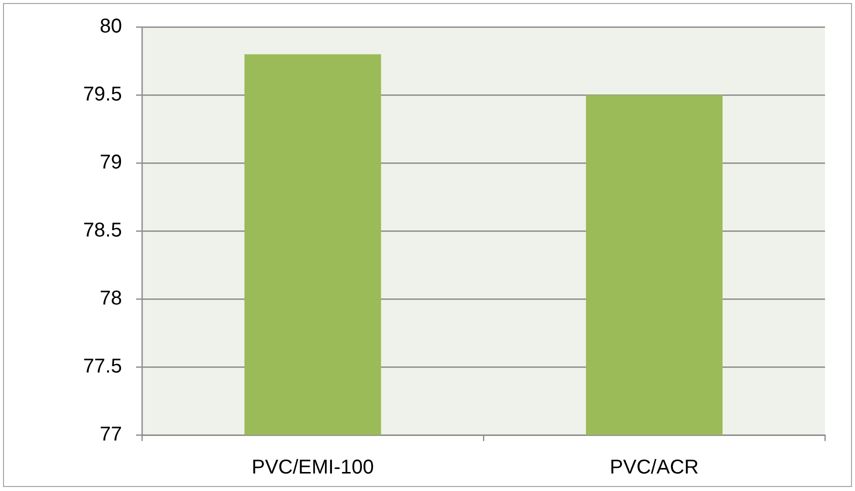 The height and width of the screenshot is (491, 855). Describe the element at coordinates (102, 367) in the screenshot. I see `y-tick-label: 77.5` at that location.